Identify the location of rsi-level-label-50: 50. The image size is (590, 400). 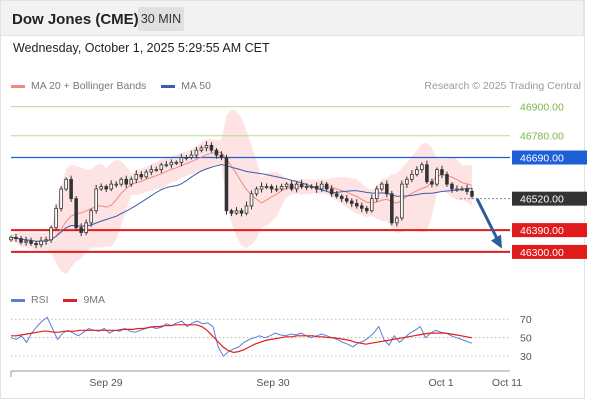
(526, 339).